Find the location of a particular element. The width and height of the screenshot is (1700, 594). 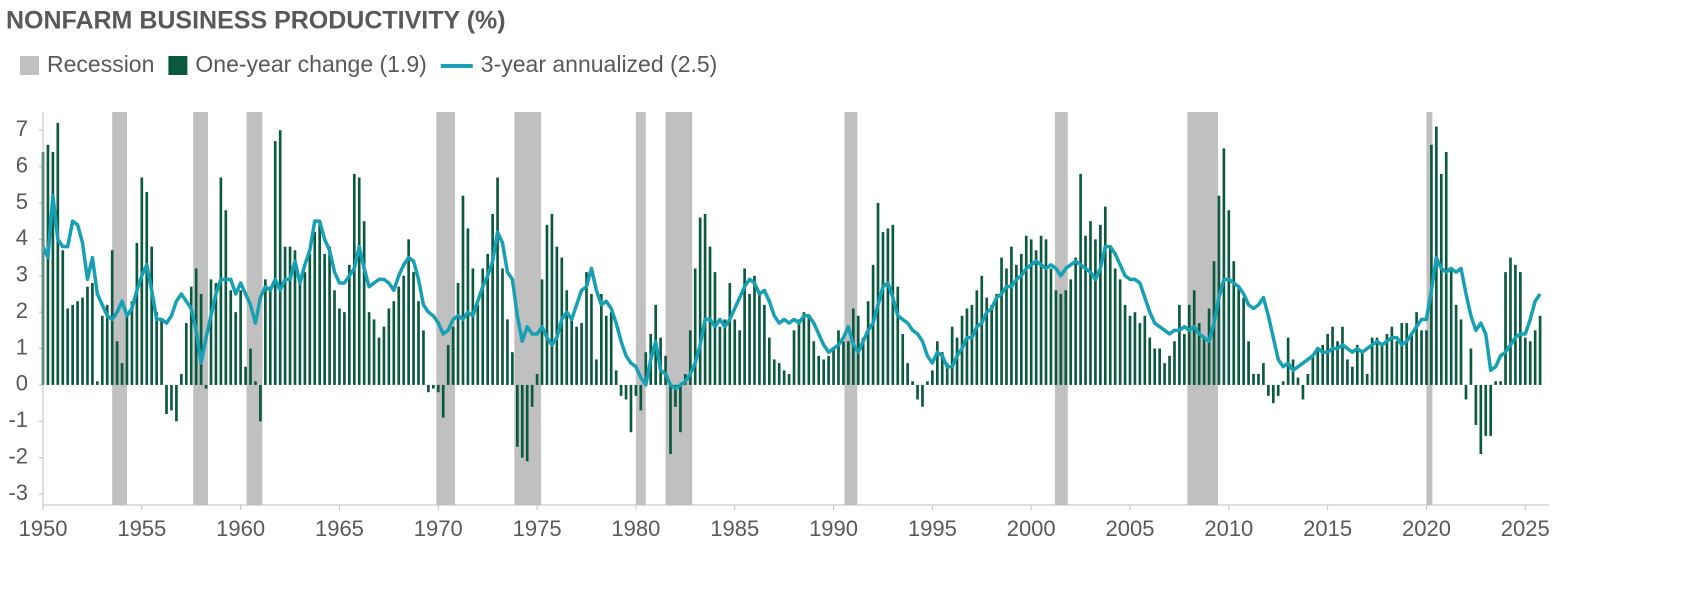

x-tick-label: 1975 is located at coordinates (537, 528).